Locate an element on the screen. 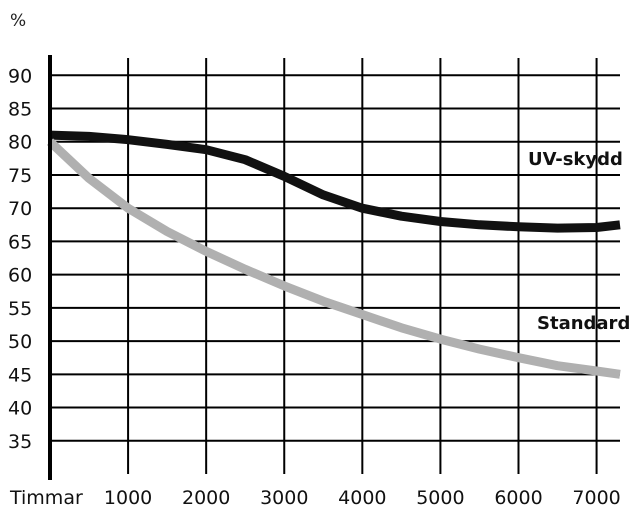 The height and width of the screenshot is (512, 634). x-axis-ticks: 1000 2000 3000 4000 5000 6000 7000 is located at coordinates (362, 498).